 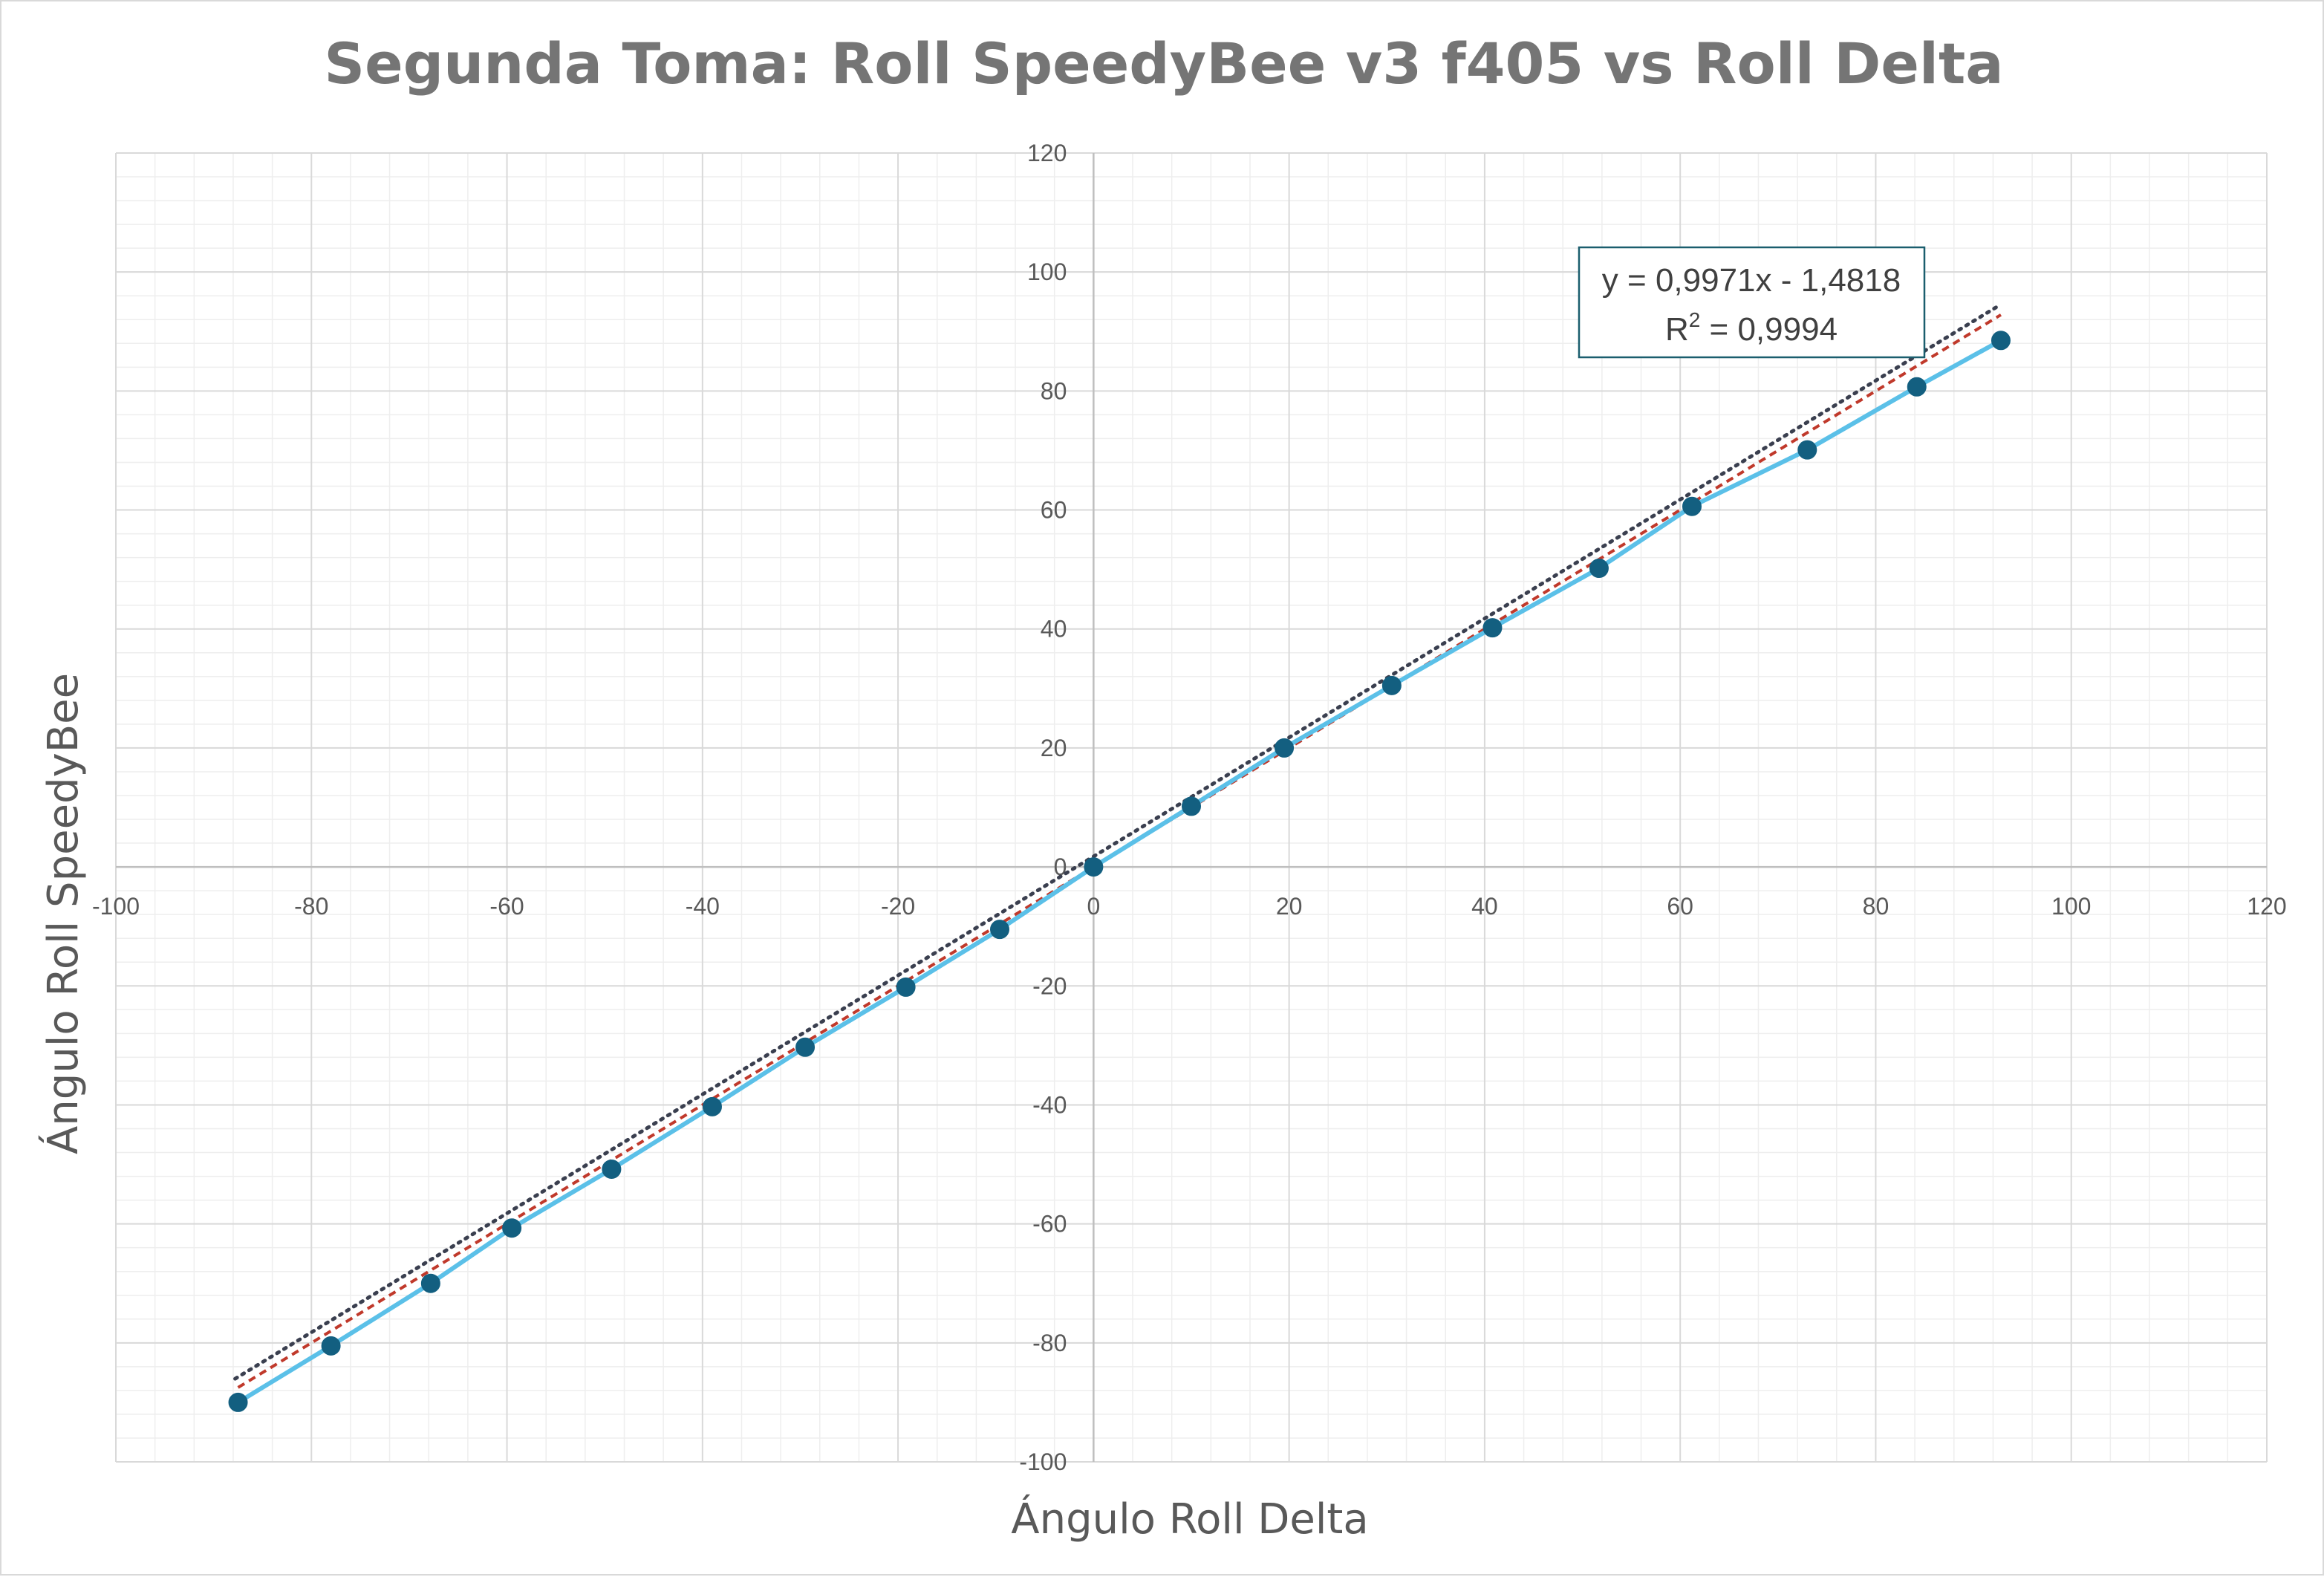 What do you see at coordinates (1677, 329) in the screenshot?
I see `r-squared-prefix: R` at bounding box center [1677, 329].